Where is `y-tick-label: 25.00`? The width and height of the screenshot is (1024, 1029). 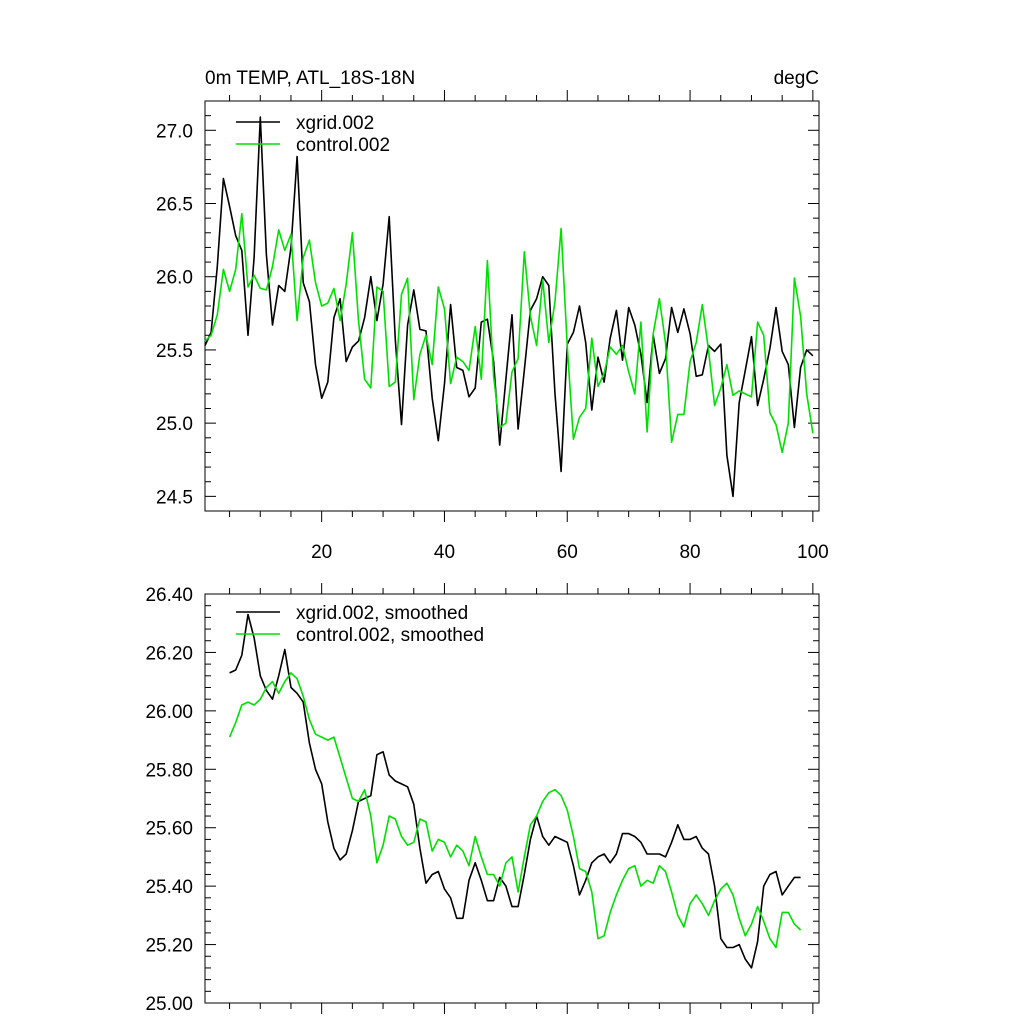 y-tick-label: 25.00 is located at coordinates (169, 1004).